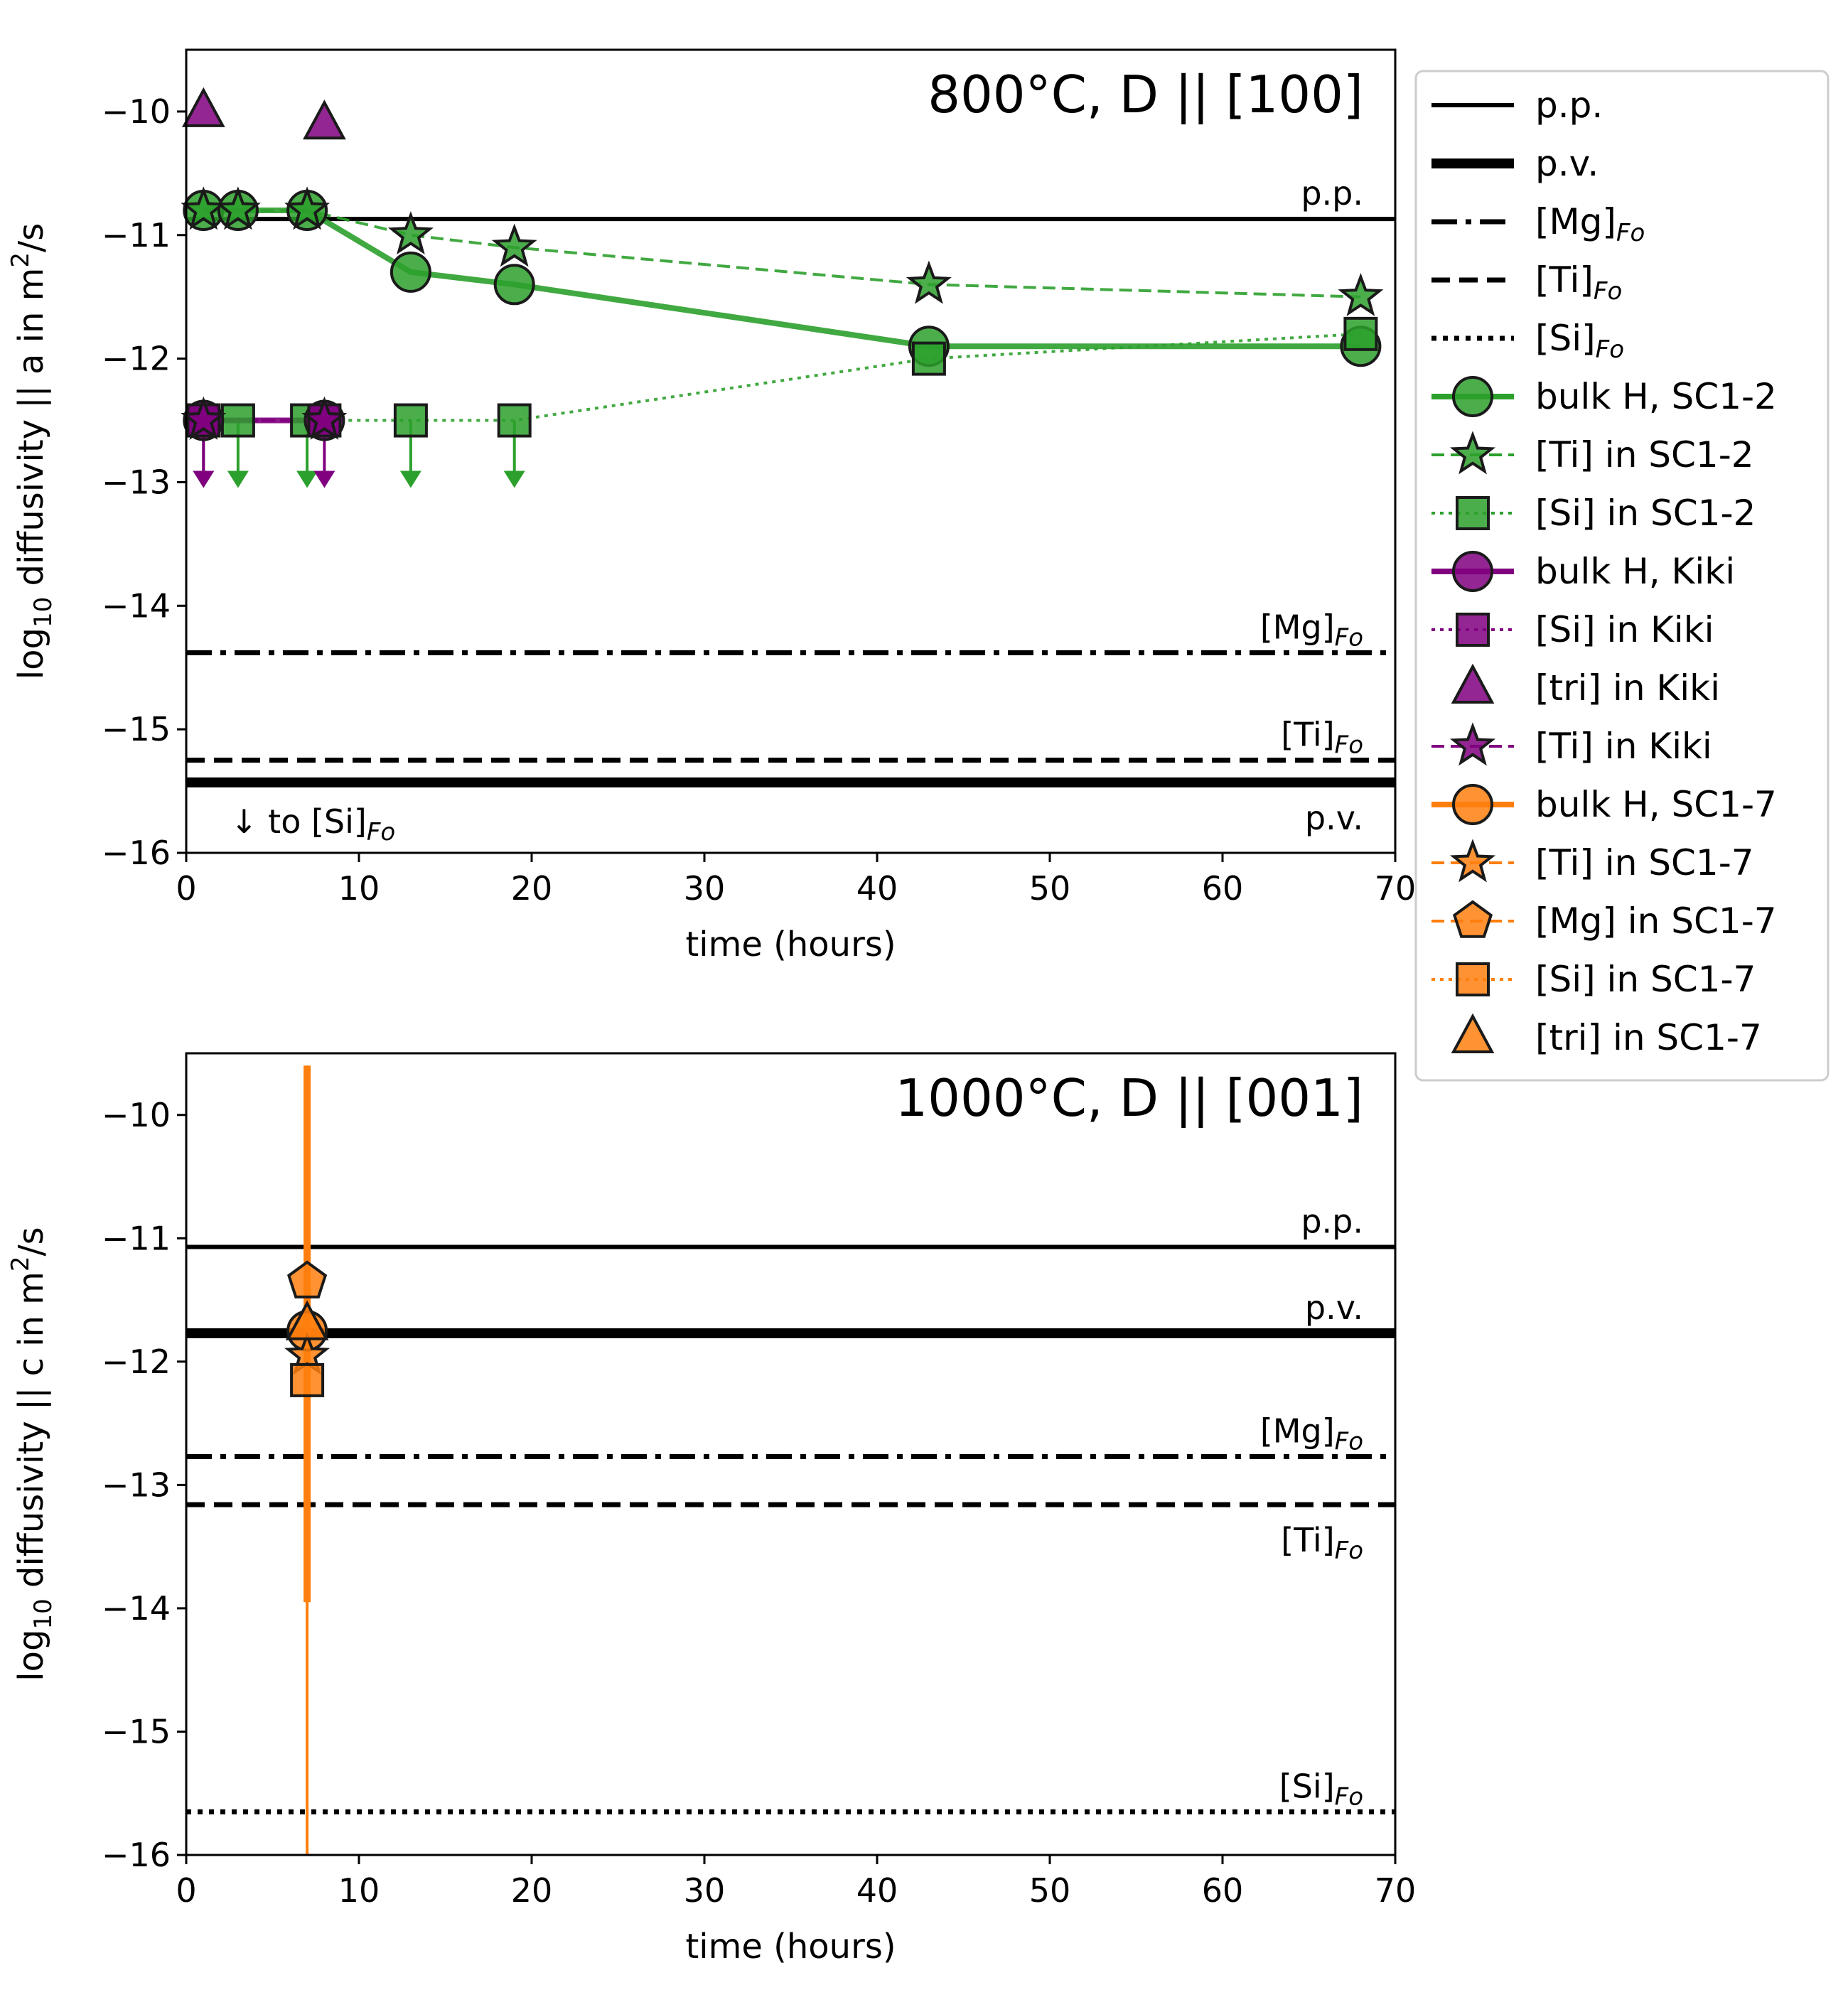 The width and height of the screenshot is (1848, 1990). Describe the element at coordinates (1527, 282) in the screenshot. I see `legend-entry-ti-fo: [Ti]Fo` at that location.